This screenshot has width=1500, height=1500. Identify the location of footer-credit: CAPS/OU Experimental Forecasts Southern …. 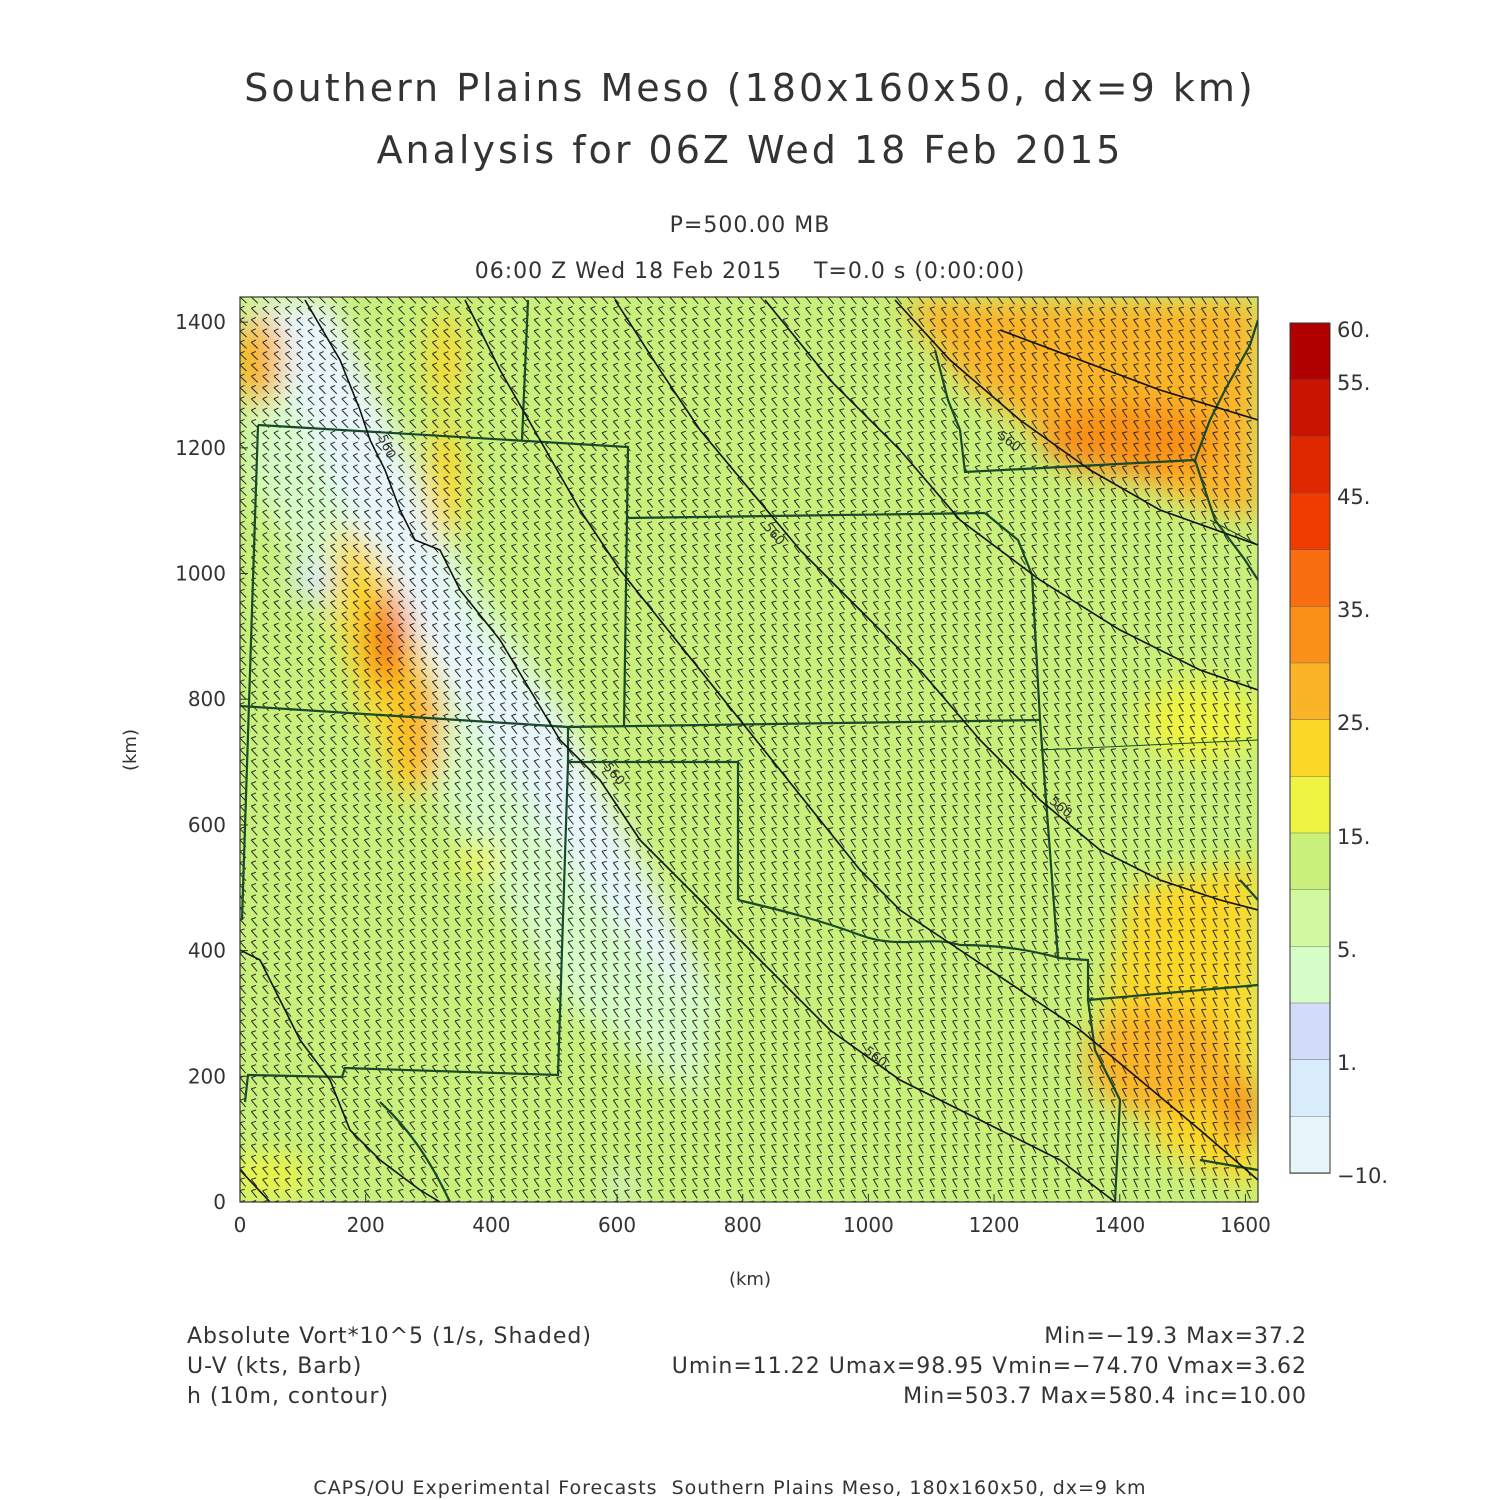
(730, 1488).